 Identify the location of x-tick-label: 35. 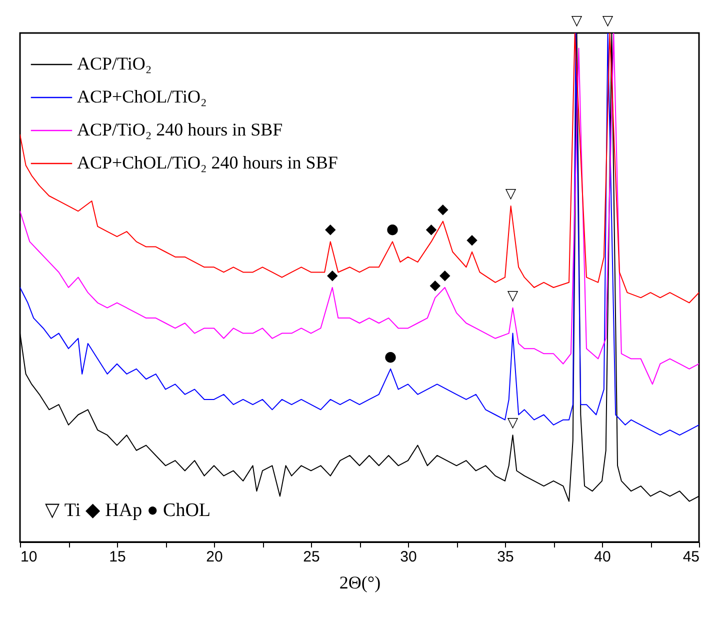
(505, 557).